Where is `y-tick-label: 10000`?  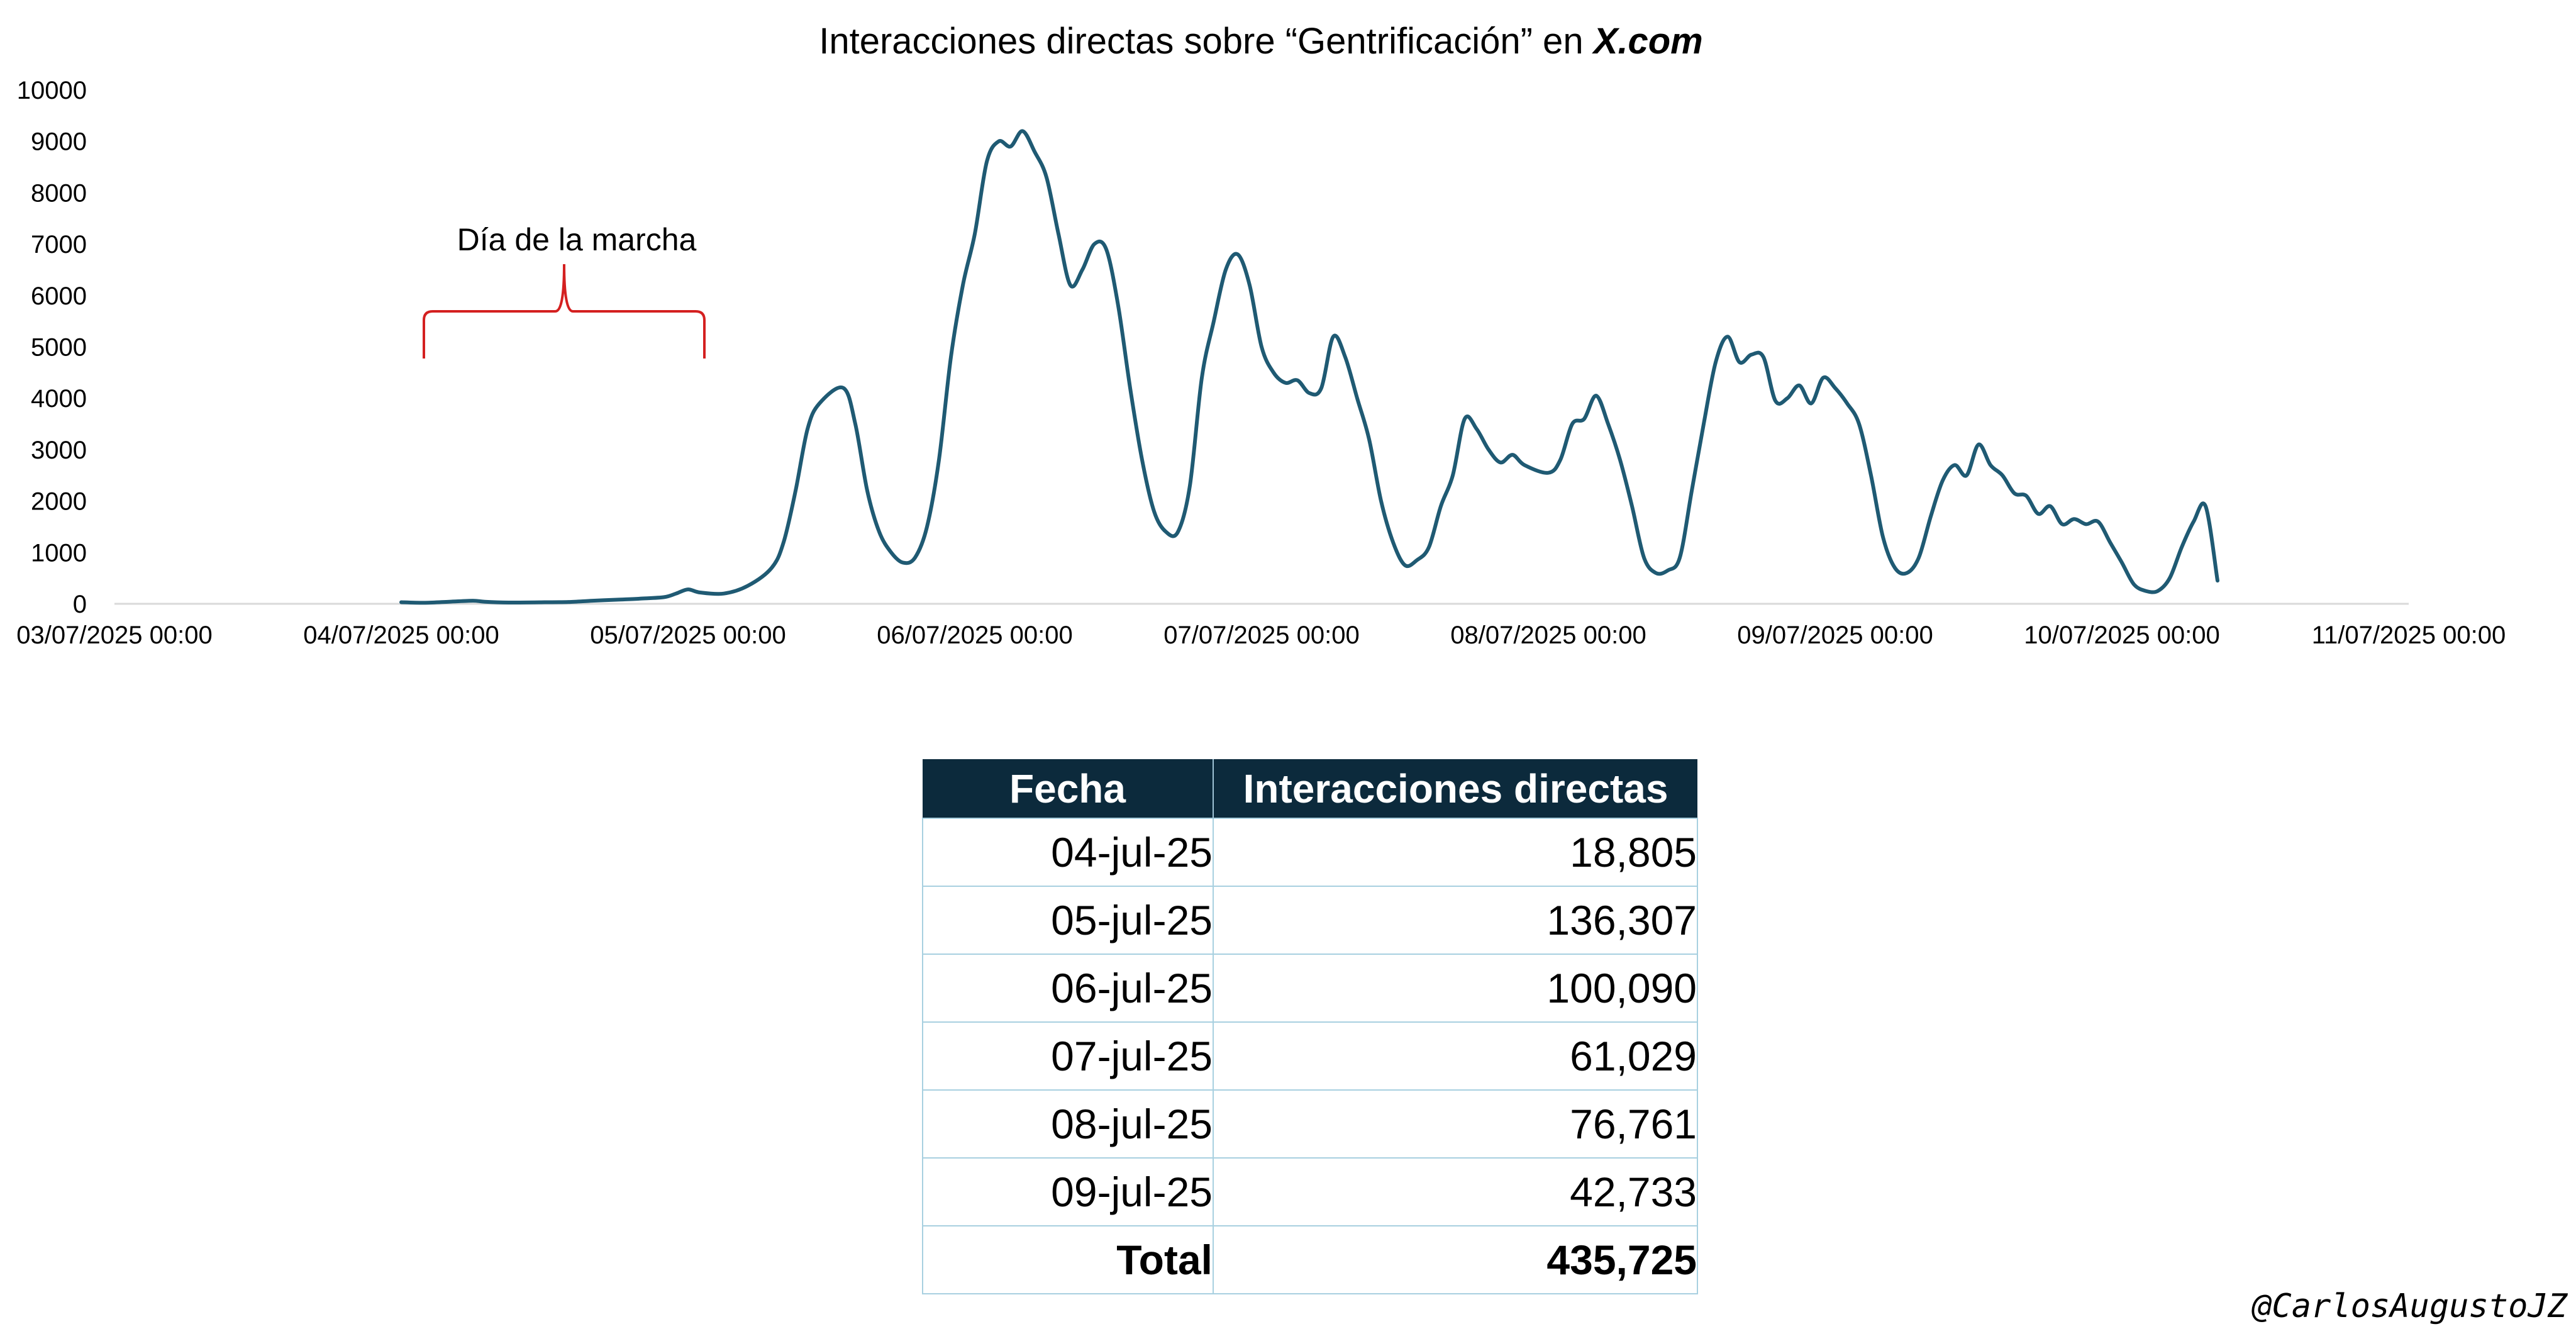
y-tick-label: 10000 is located at coordinates (52, 90).